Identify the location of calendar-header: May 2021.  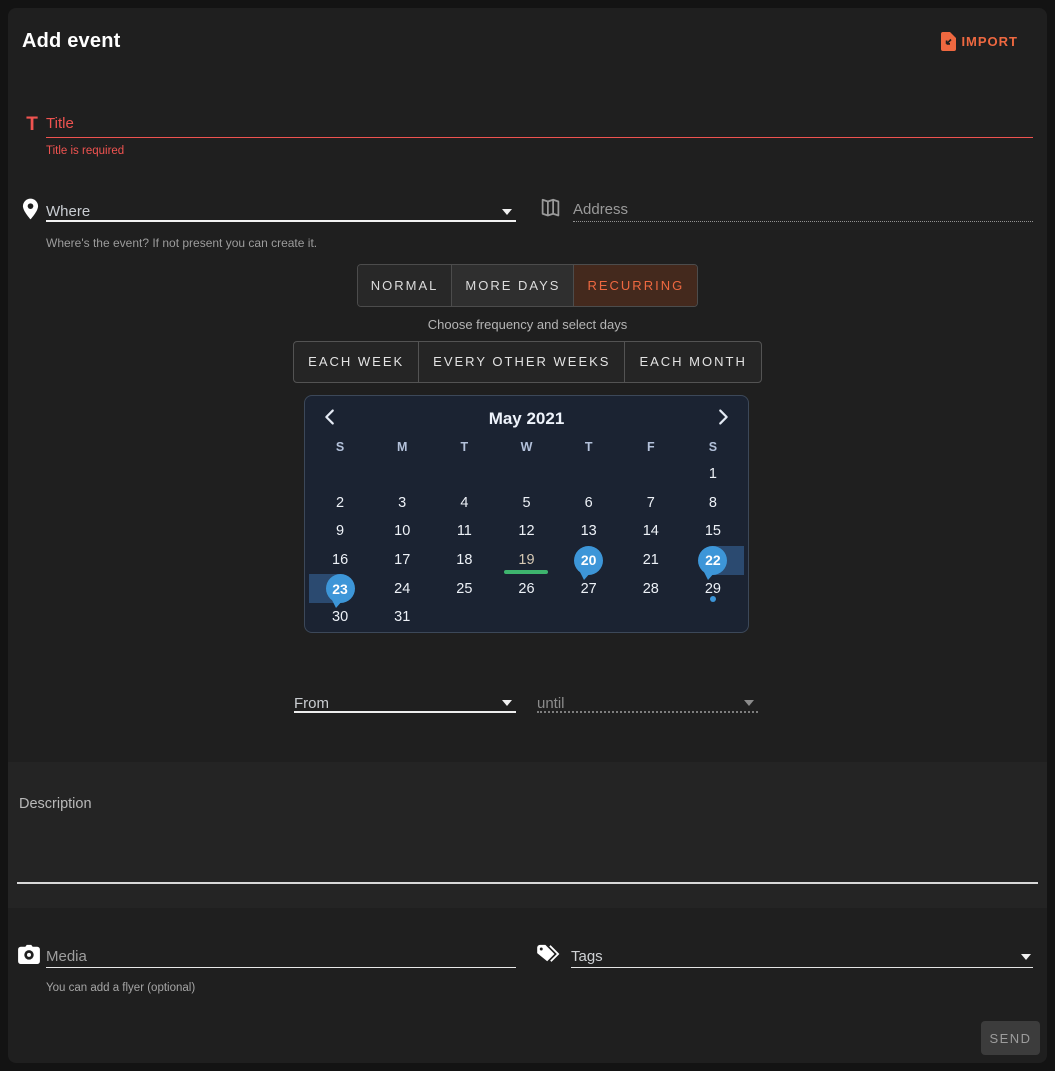
(526, 418).